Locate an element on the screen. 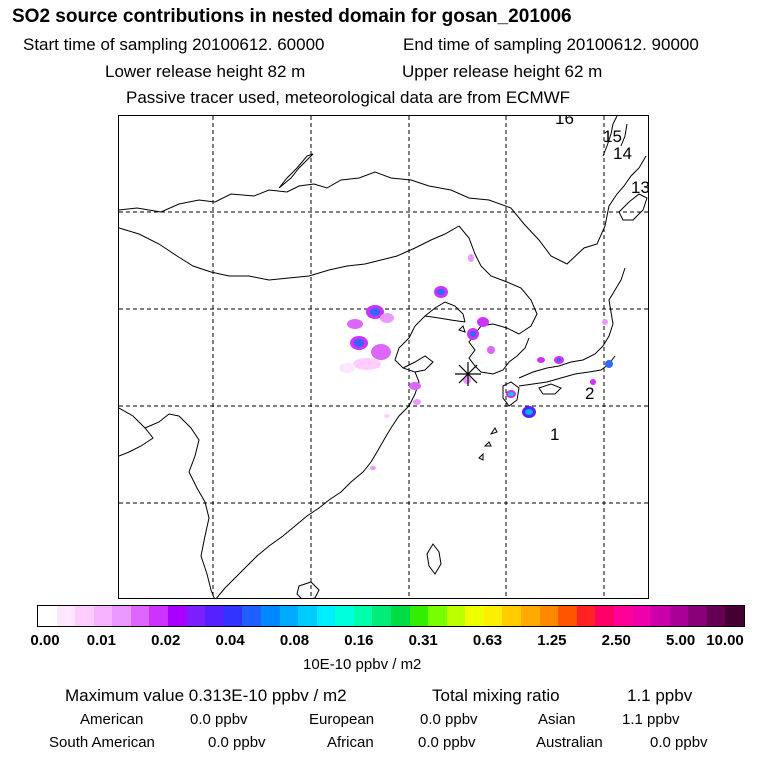  colorbar is located at coordinates (391, 616).